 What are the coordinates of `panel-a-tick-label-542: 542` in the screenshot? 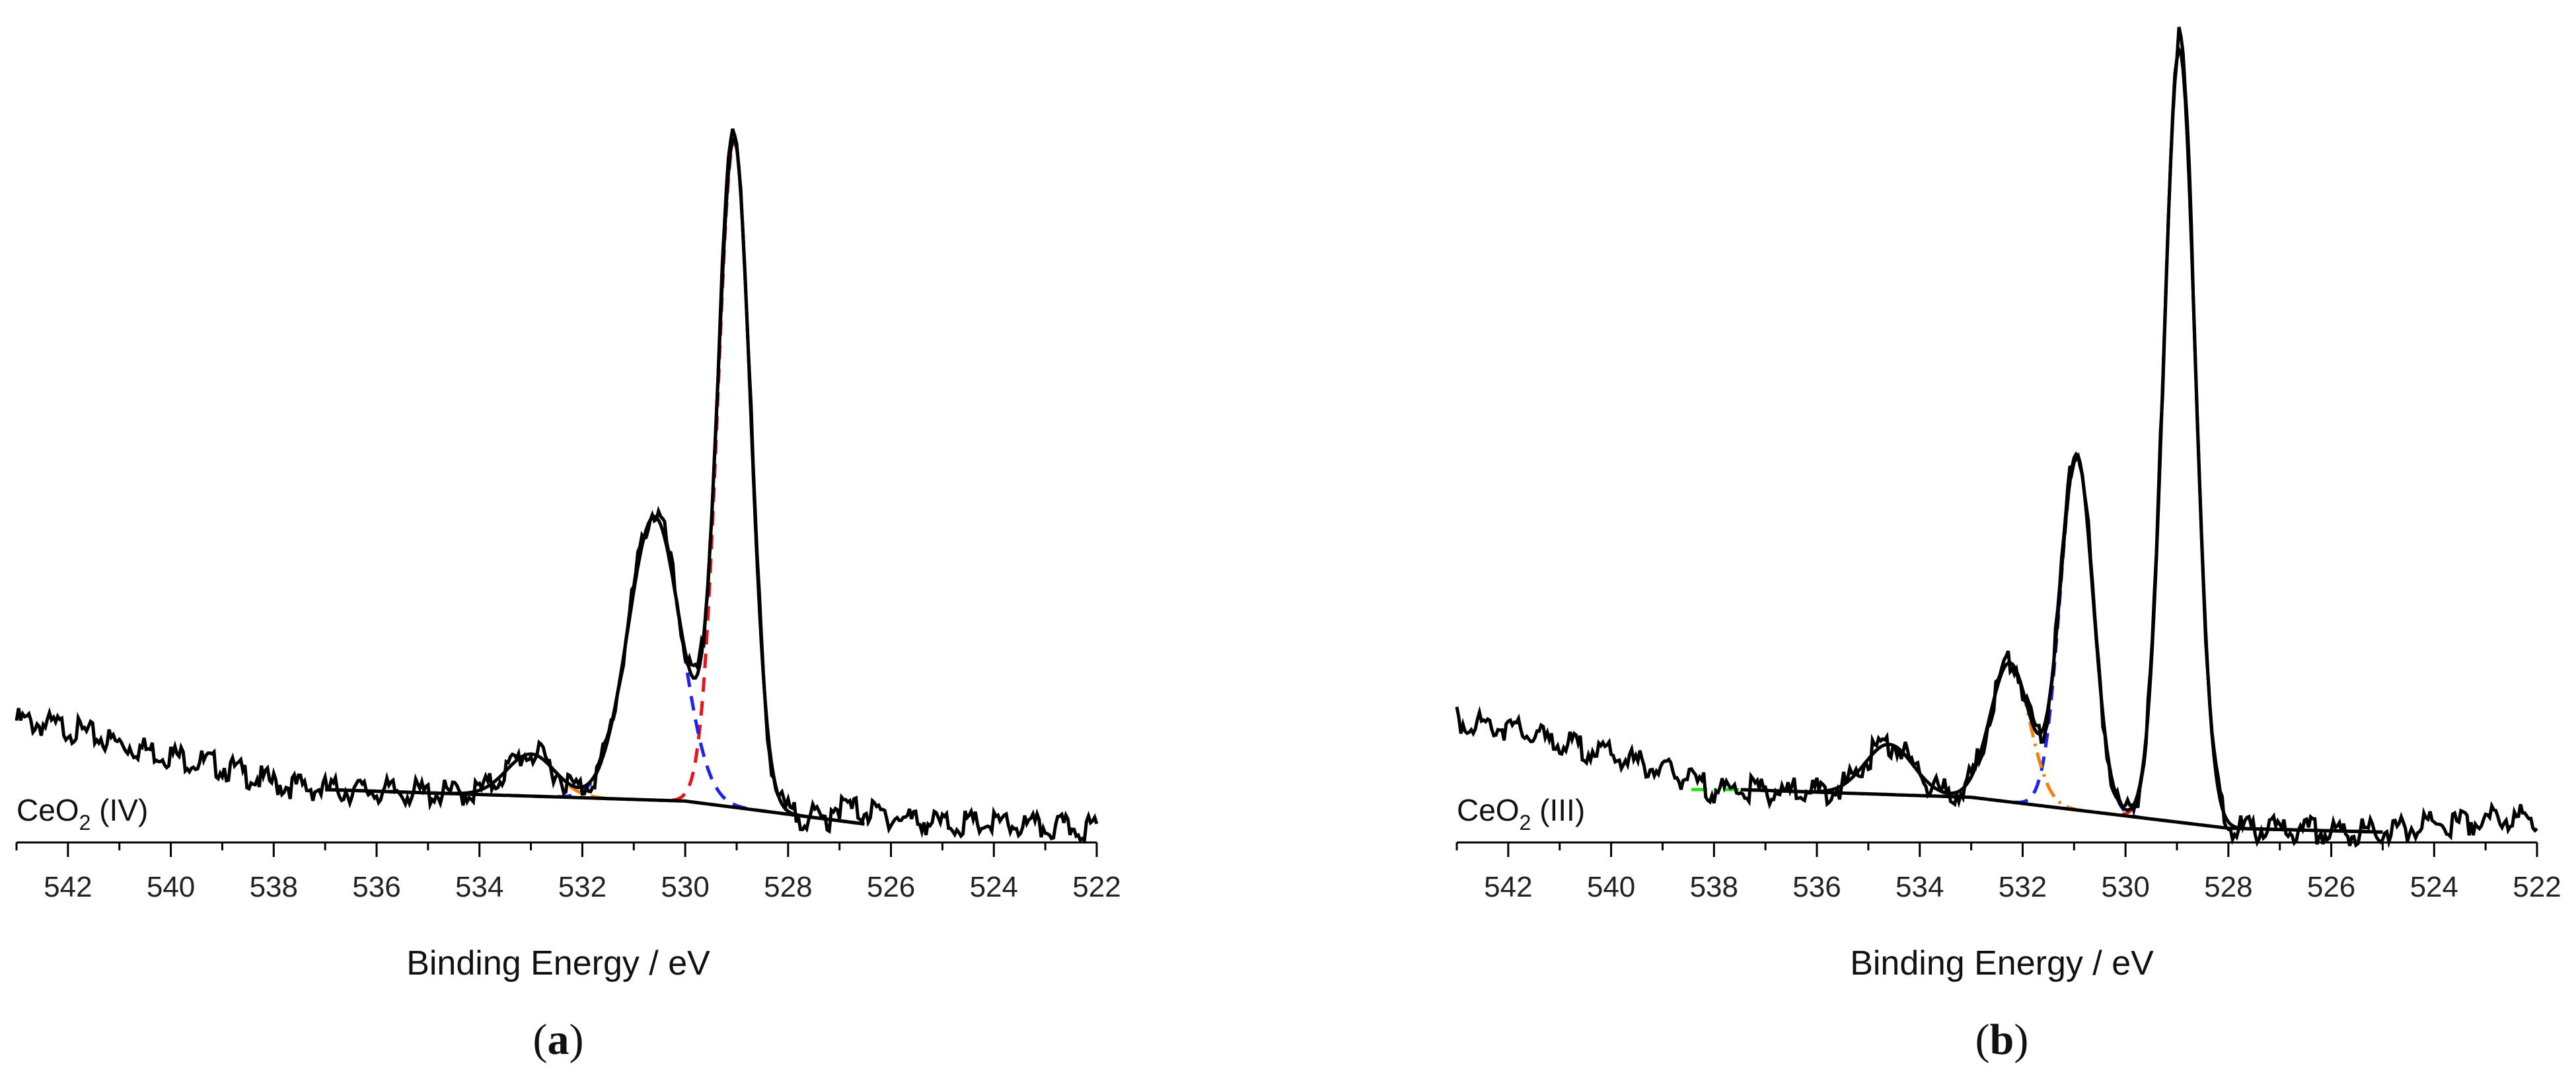 It's located at (68, 887).